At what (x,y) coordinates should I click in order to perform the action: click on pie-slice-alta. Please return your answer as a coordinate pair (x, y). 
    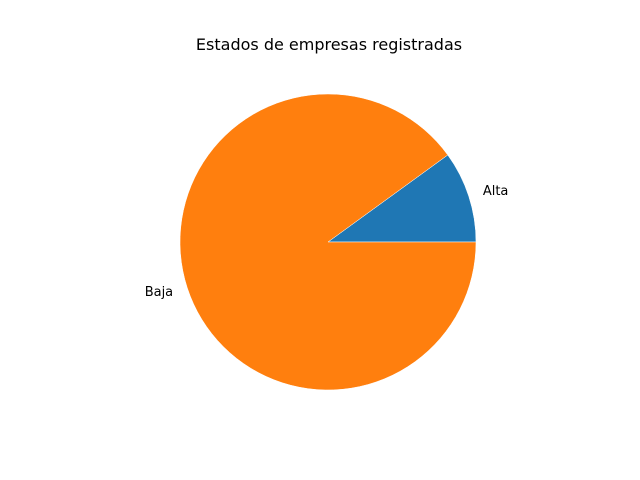
    Looking at the image, I should click on (402, 198).